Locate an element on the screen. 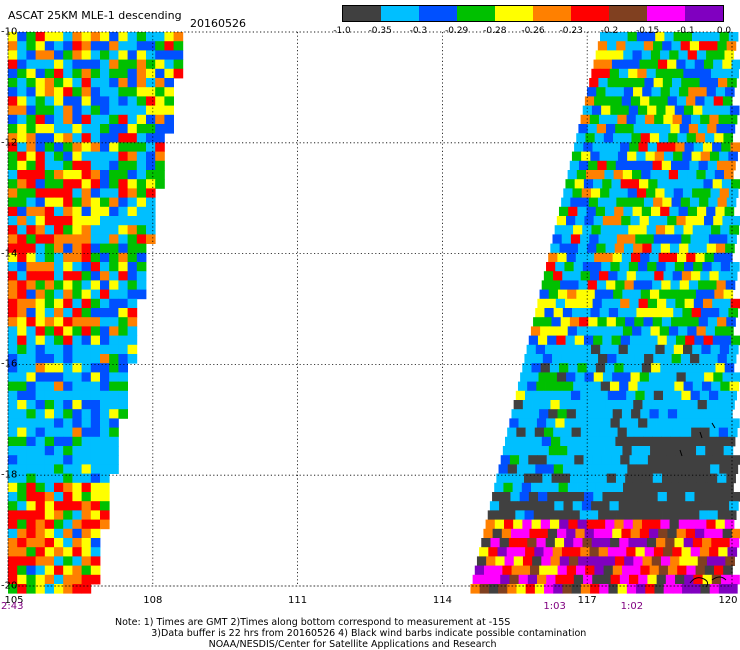  y-tick-label: -16 is located at coordinates (9, 364).